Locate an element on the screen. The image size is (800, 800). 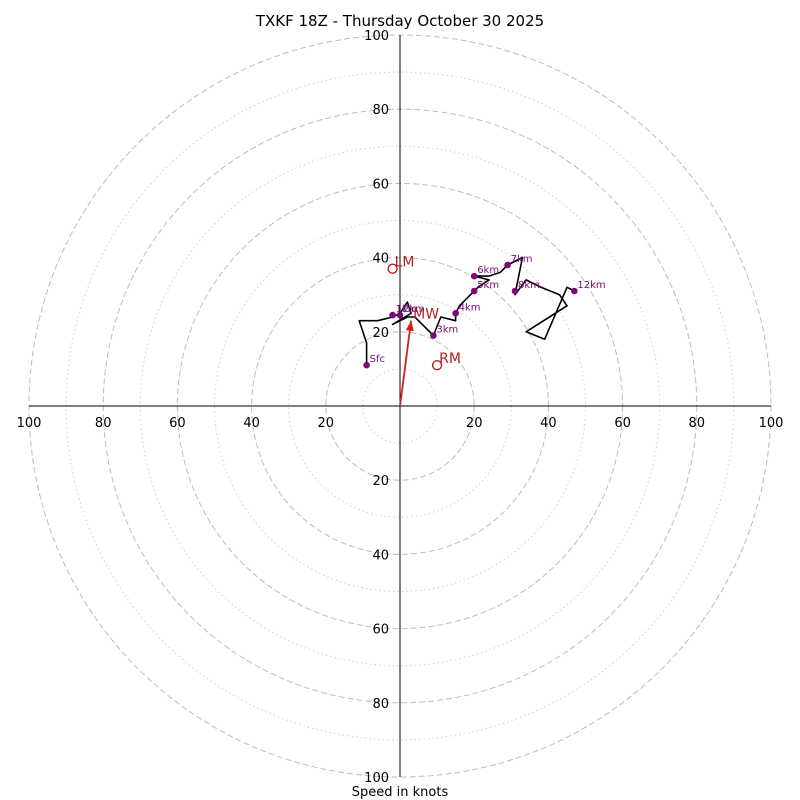
level-label: 12km is located at coordinates (591, 285).